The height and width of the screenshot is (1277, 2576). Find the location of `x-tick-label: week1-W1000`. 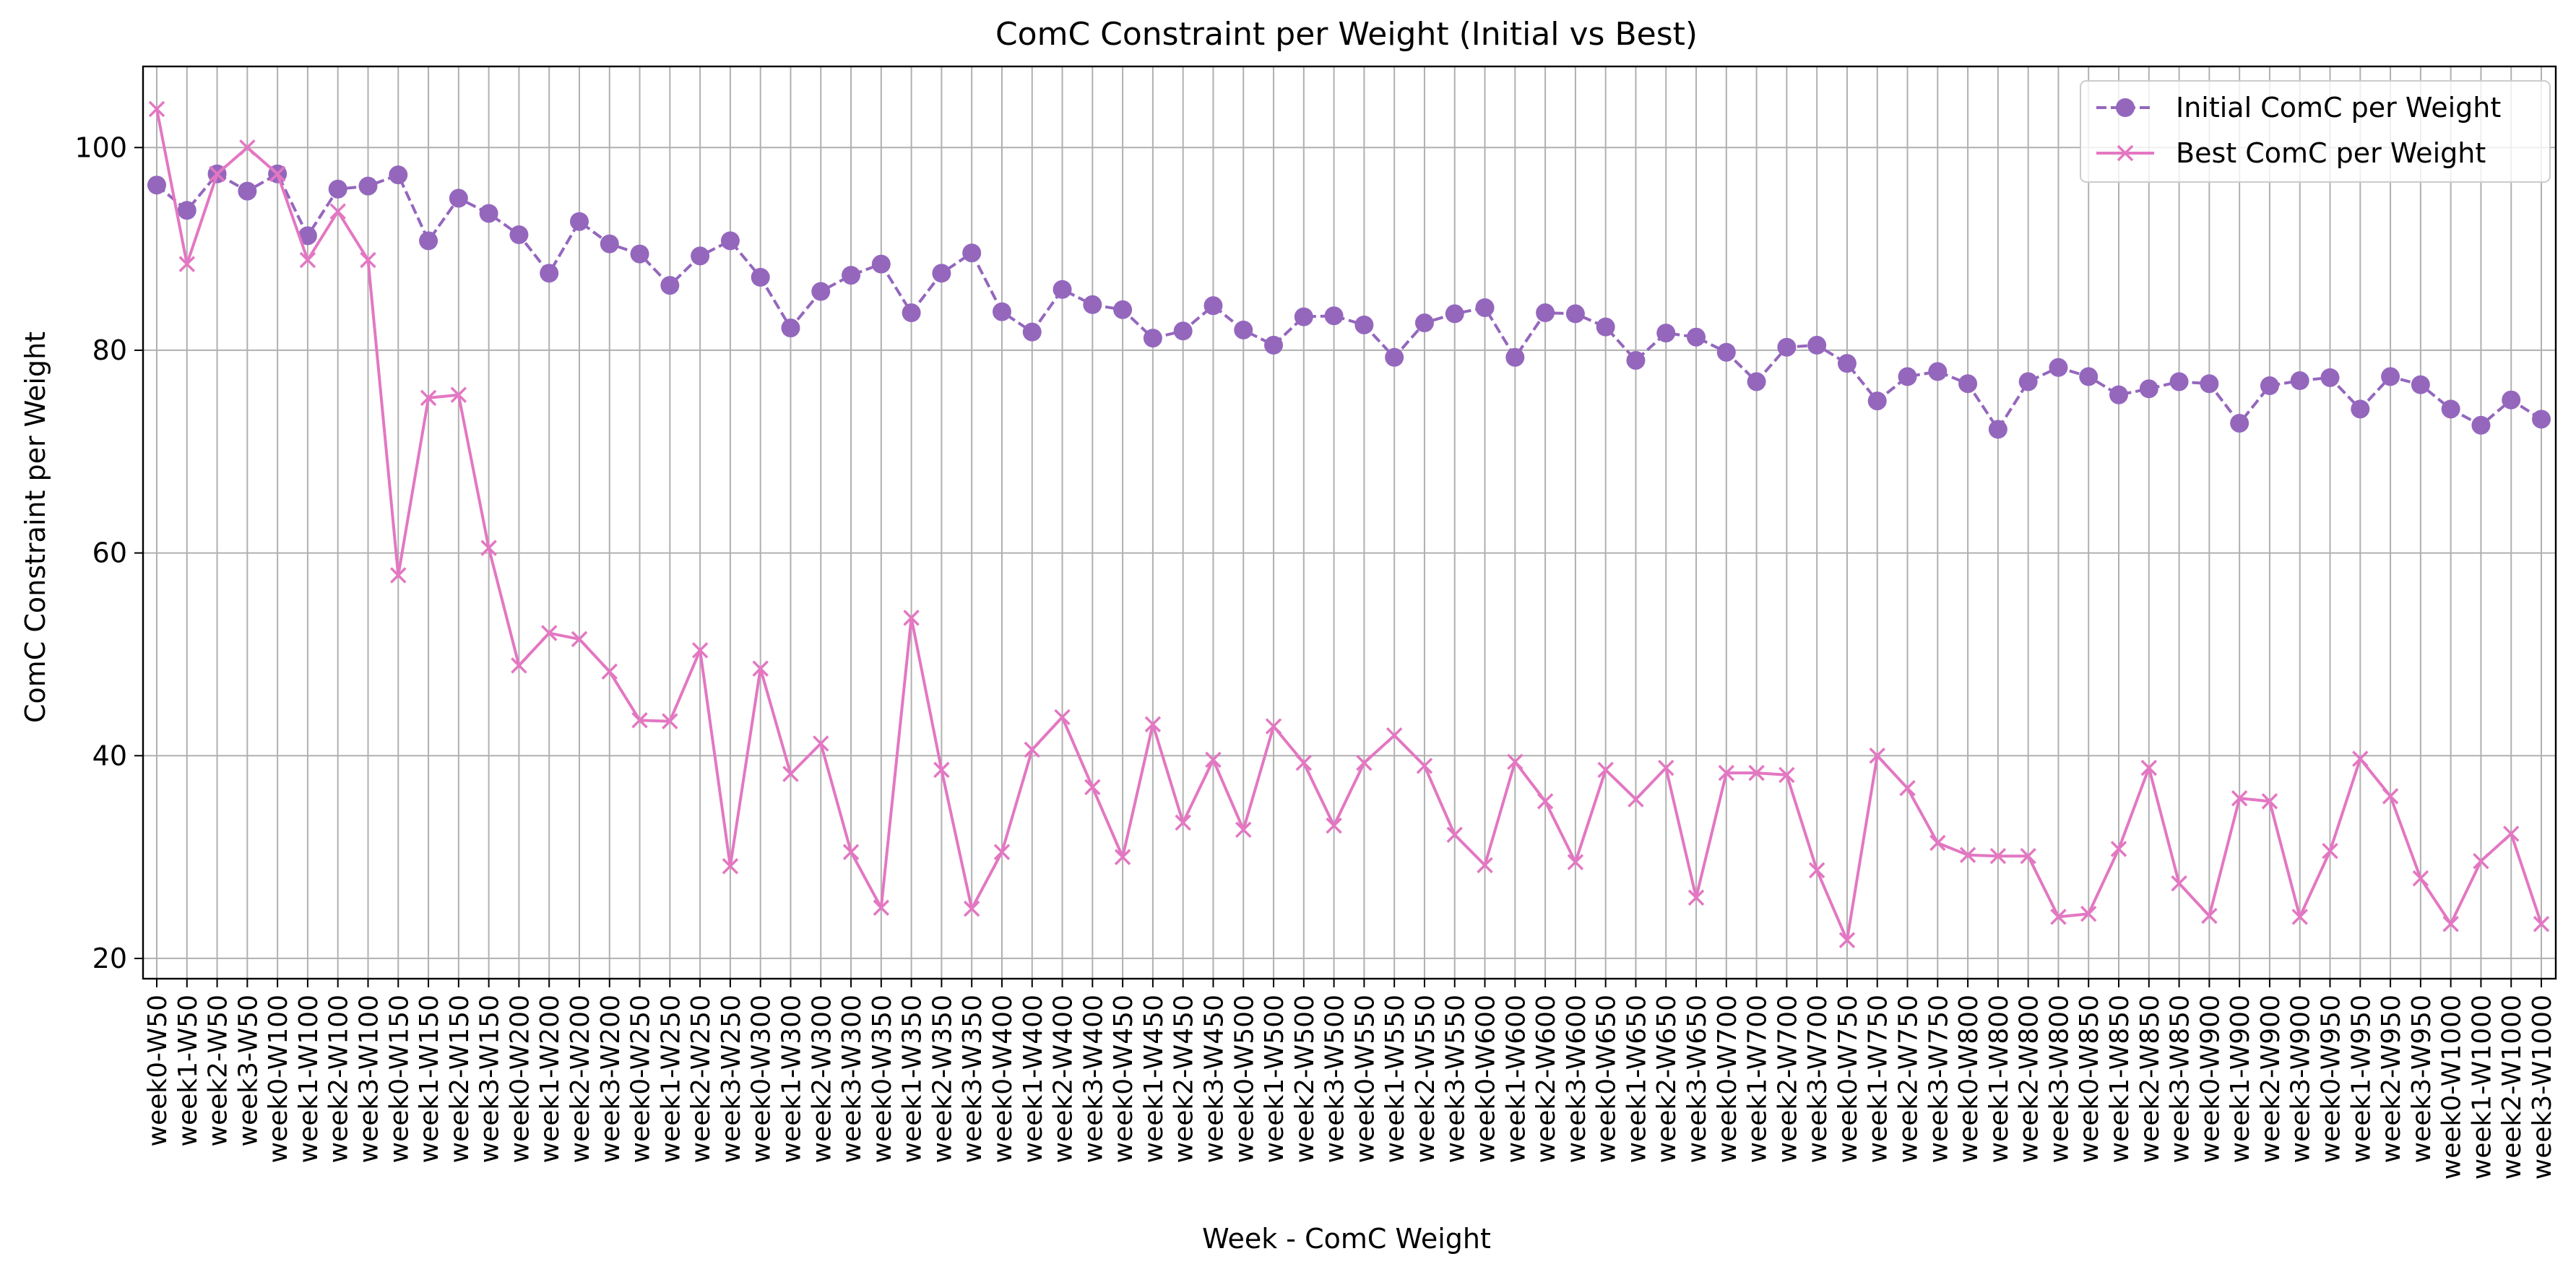

x-tick-label: week1-W1000 is located at coordinates (2482, 1087).